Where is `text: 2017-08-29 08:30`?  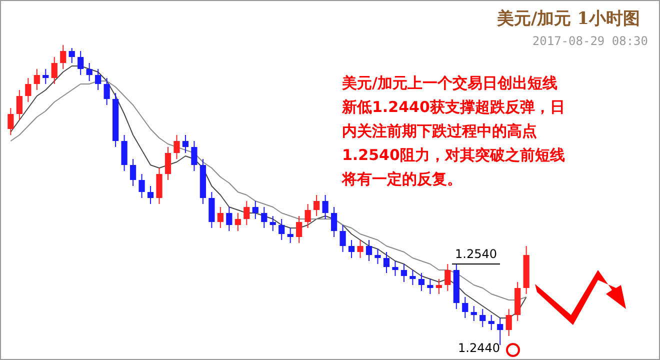
text: 2017-08-29 08:30 is located at coordinates (590, 41).